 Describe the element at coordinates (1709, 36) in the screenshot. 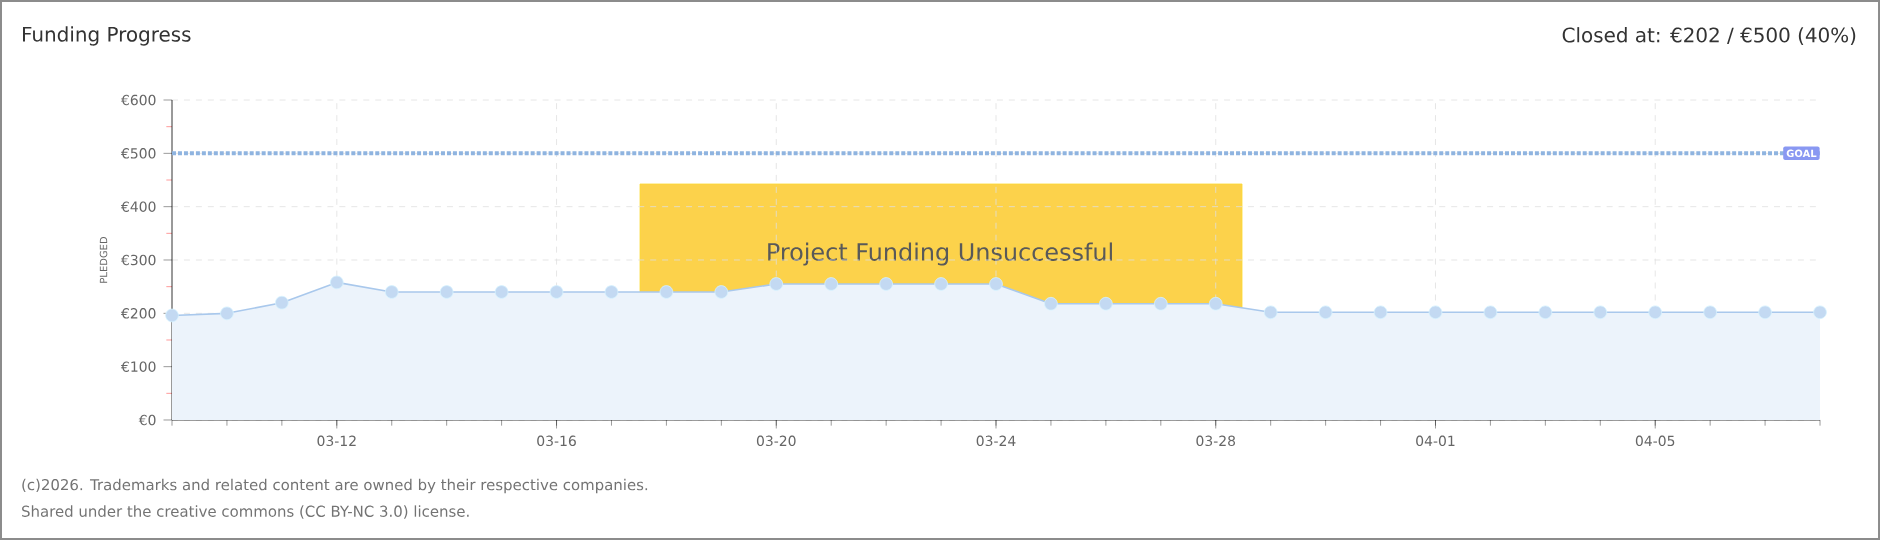

I see `chart-subtitle: Closed at: €202 / €500 (40%)` at that location.